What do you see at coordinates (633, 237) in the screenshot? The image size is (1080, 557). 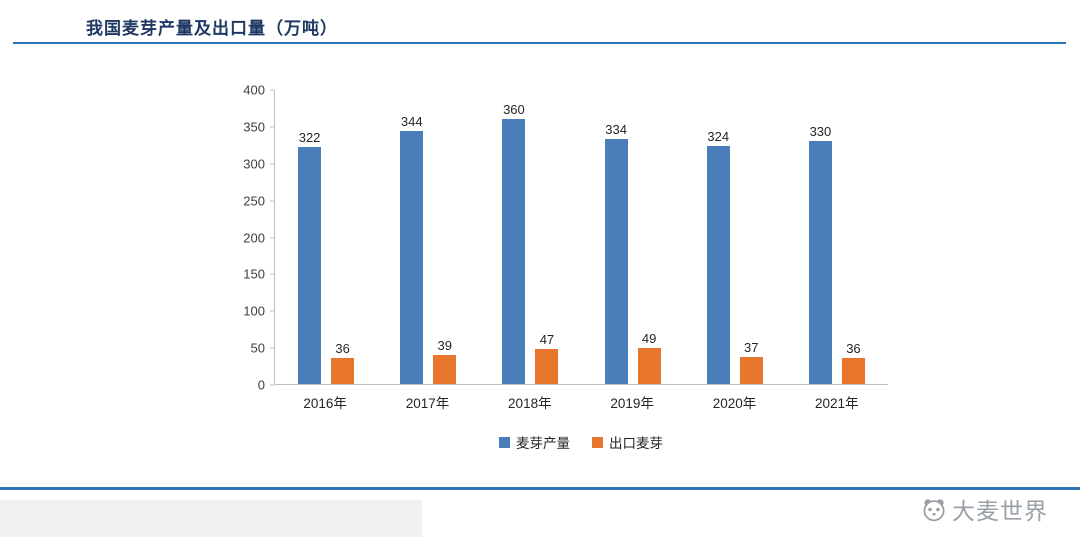 I see `bar-group: 334 49` at bounding box center [633, 237].